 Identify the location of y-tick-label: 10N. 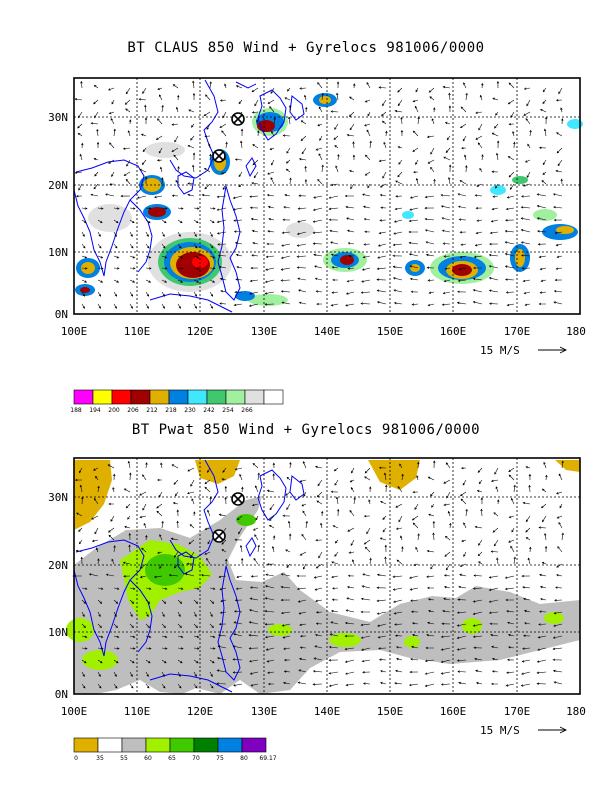
(58, 252).